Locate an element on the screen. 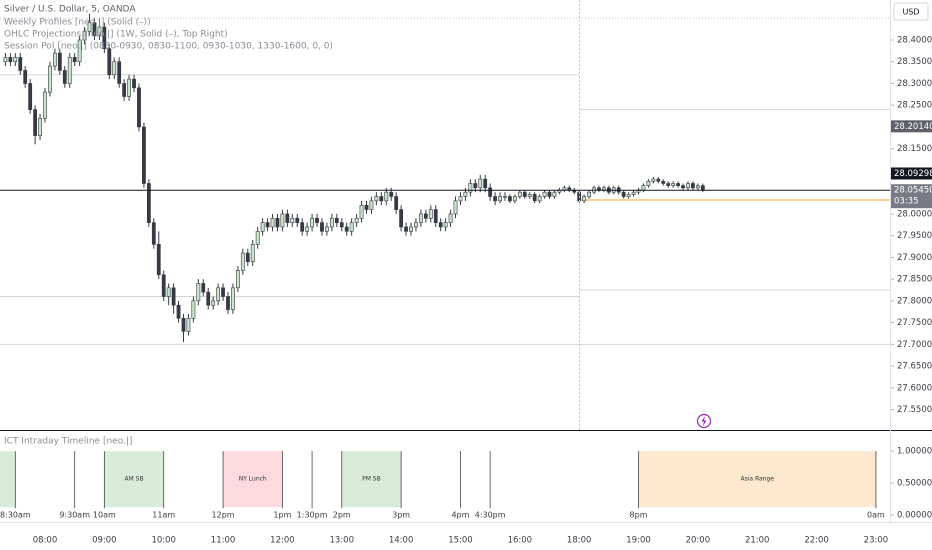 This screenshot has height=550, width=932. session-box is located at coordinates (8, 479).